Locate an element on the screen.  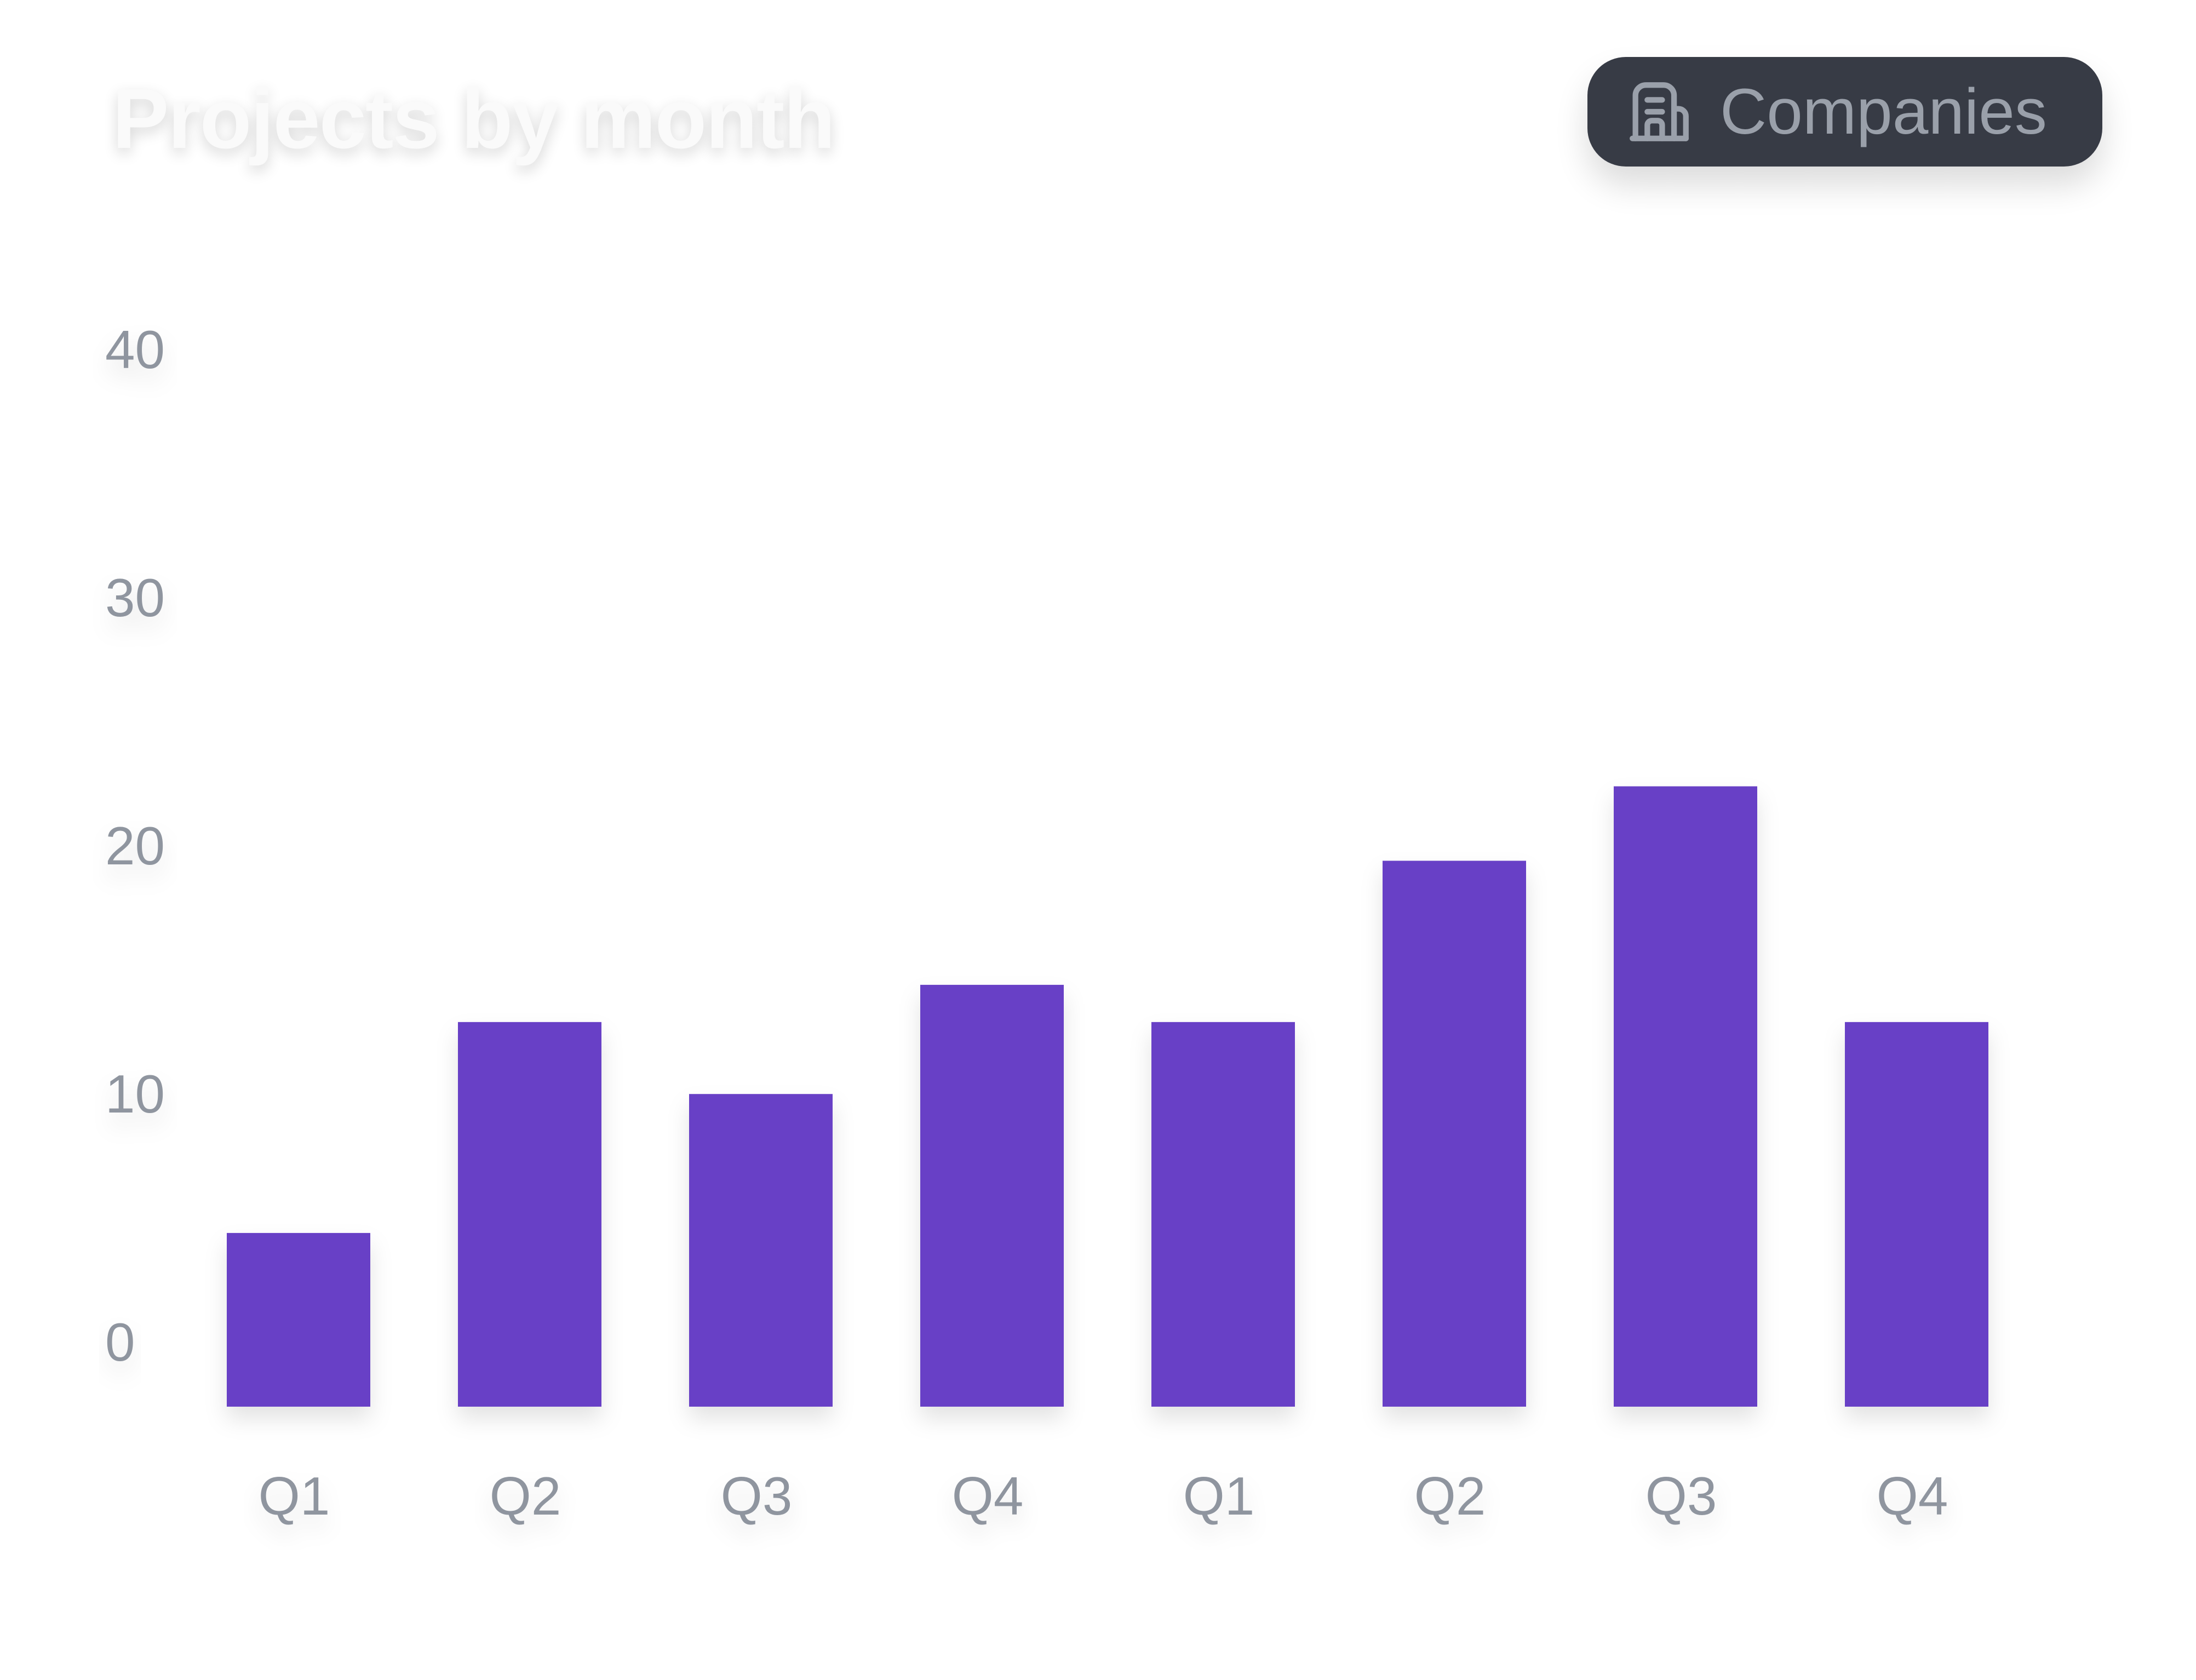
chart-title: Projects by month is located at coordinates (473, 118).